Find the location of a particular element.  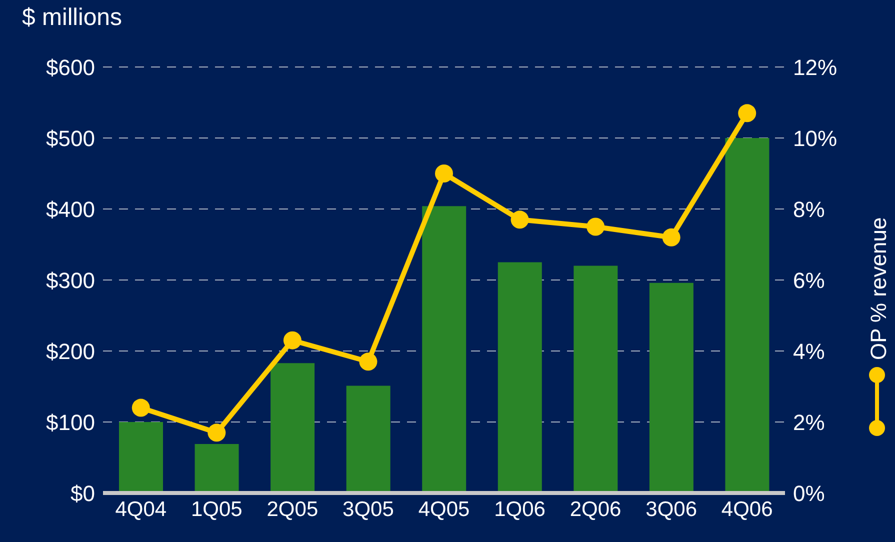

y-tick-label: $200 is located at coordinates (70, 351).